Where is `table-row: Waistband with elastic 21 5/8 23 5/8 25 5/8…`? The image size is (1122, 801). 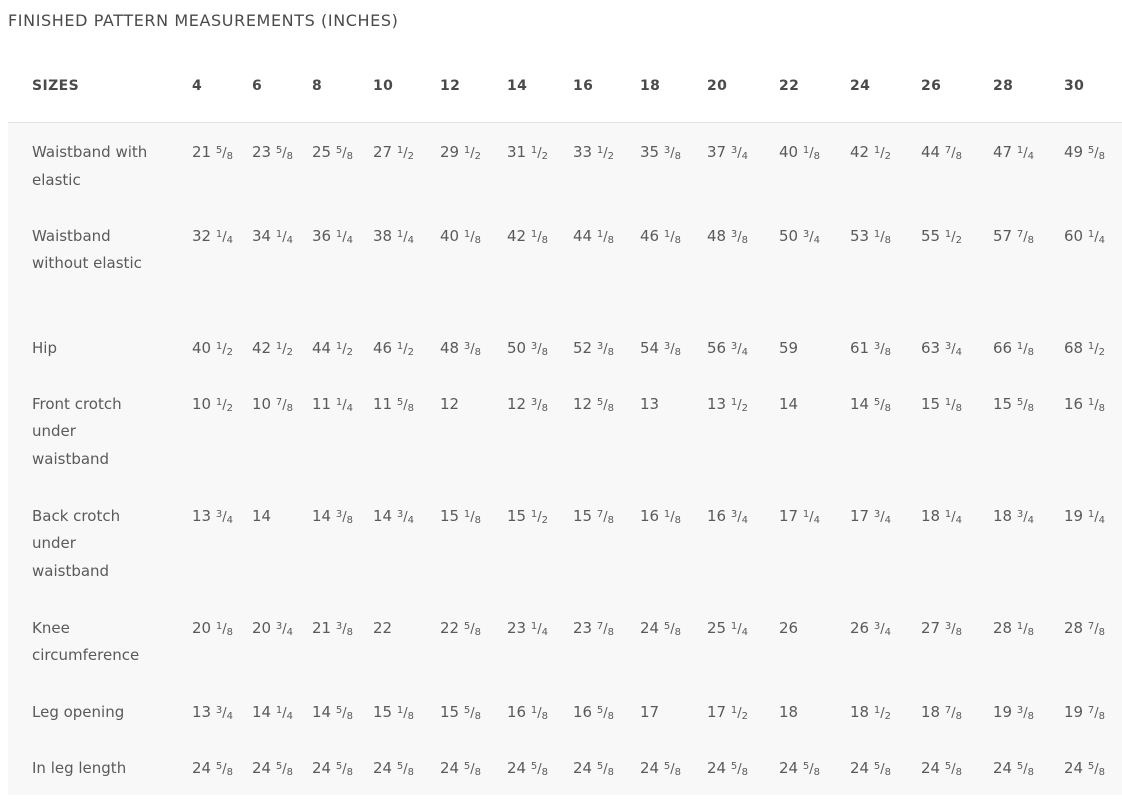
table-row: Waistband with elastic 21 5/8 23 5/8 25 5/8… is located at coordinates (565, 164).